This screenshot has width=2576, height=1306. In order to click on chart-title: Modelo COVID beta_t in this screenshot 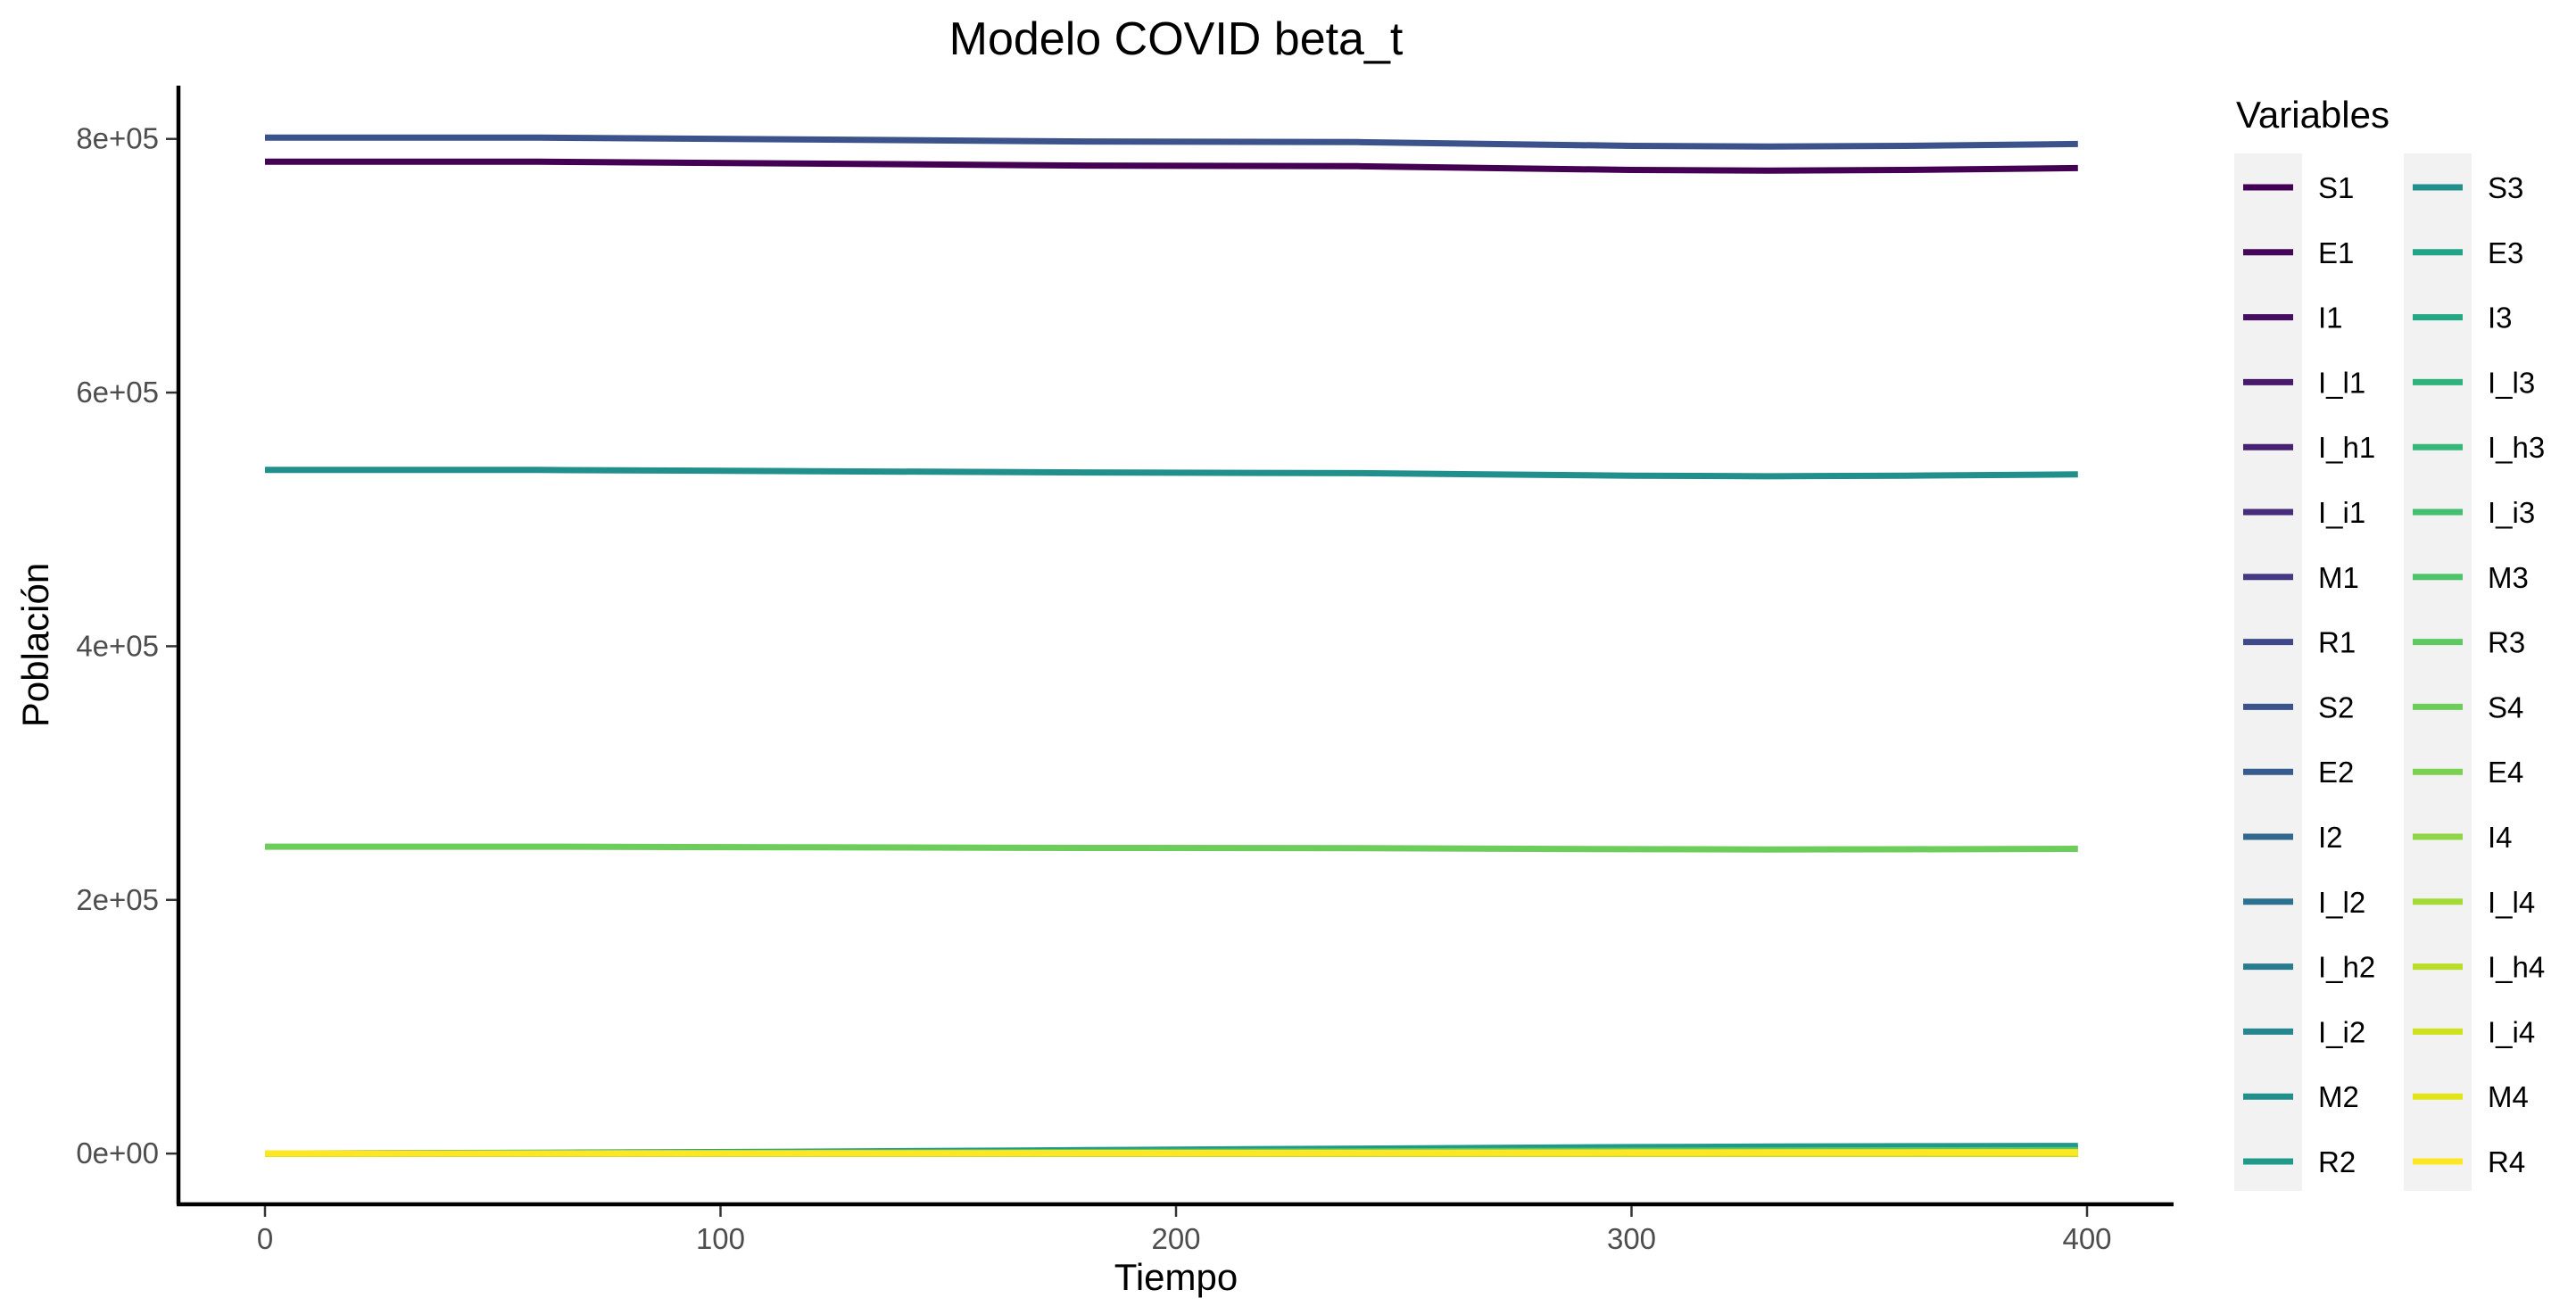, I will do `click(1176, 39)`.